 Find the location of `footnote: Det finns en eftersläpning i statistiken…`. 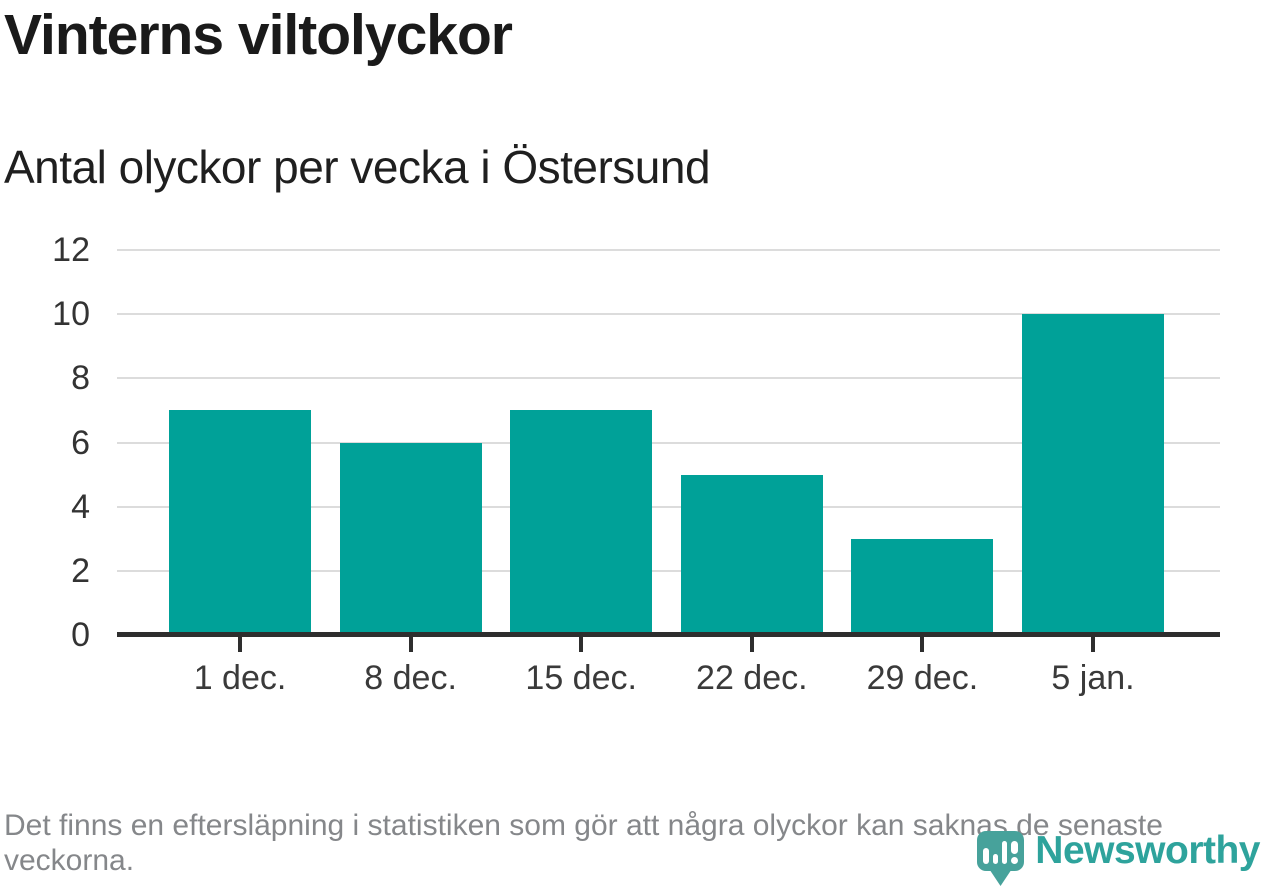

footnote: Det finns en eftersläpning i statistiken… is located at coordinates (583, 843).